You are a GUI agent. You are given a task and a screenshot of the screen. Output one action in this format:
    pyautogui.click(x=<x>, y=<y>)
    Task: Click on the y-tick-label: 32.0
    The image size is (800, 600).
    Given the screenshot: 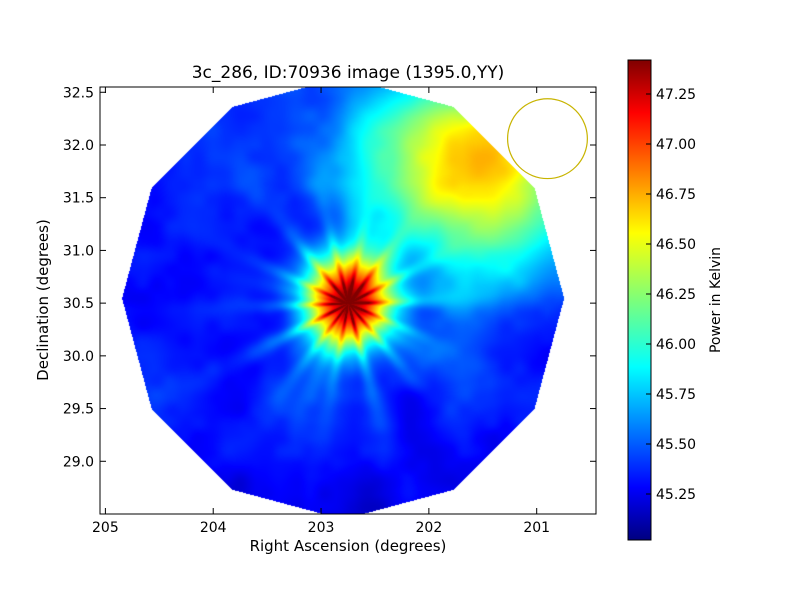 What is the action you would take?
    pyautogui.click(x=78, y=146)
    